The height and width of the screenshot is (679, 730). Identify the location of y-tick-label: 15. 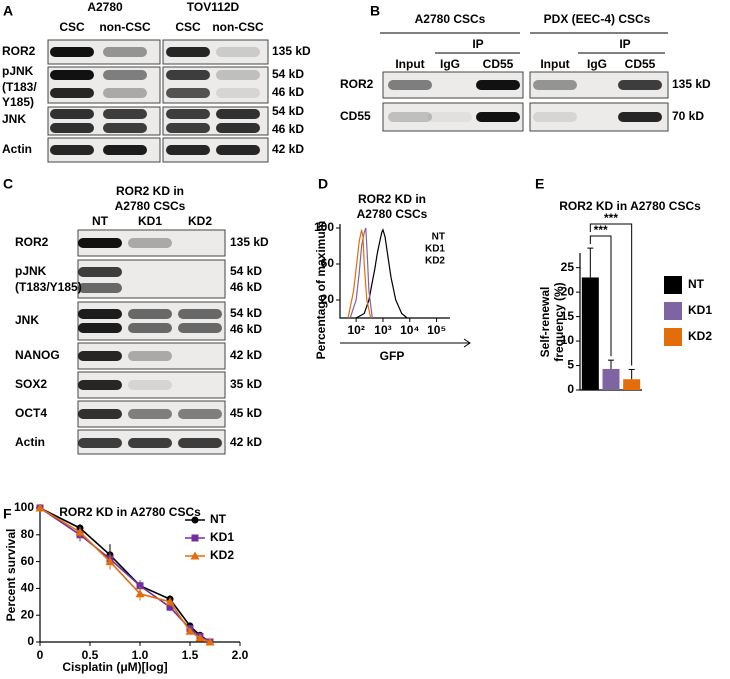
(568, 316).